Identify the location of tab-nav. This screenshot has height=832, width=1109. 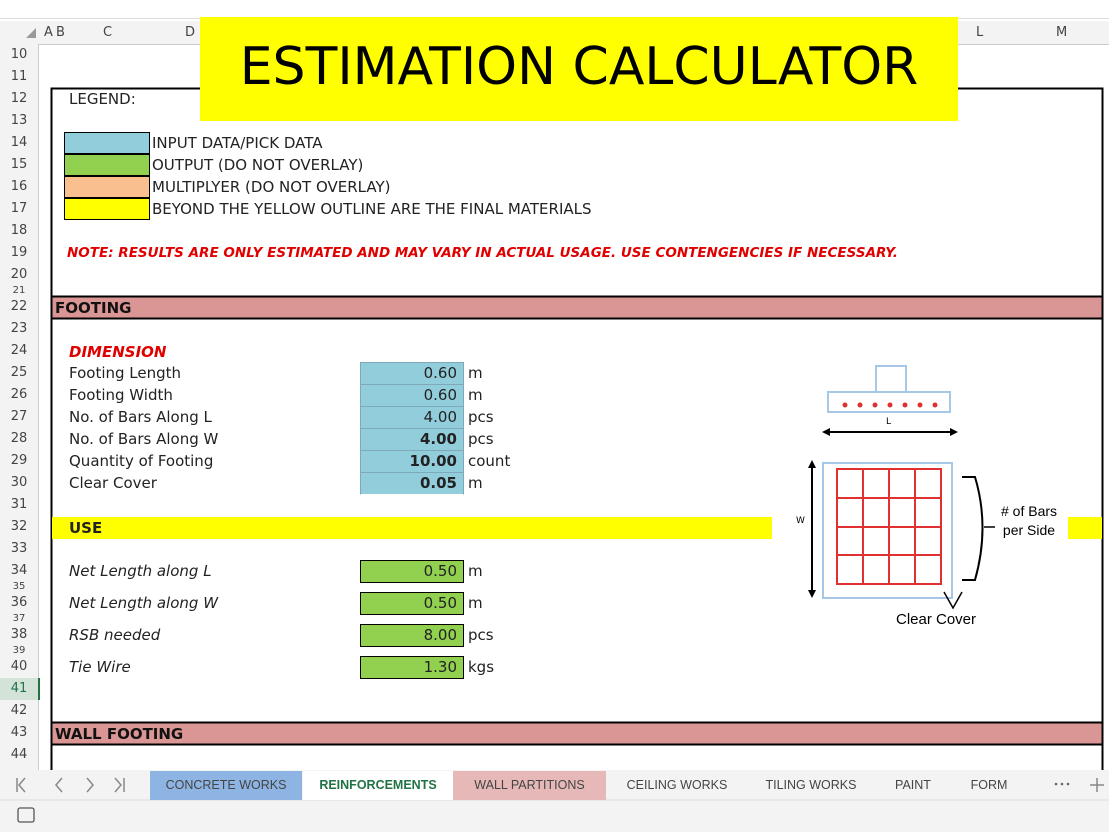
(560, 785).